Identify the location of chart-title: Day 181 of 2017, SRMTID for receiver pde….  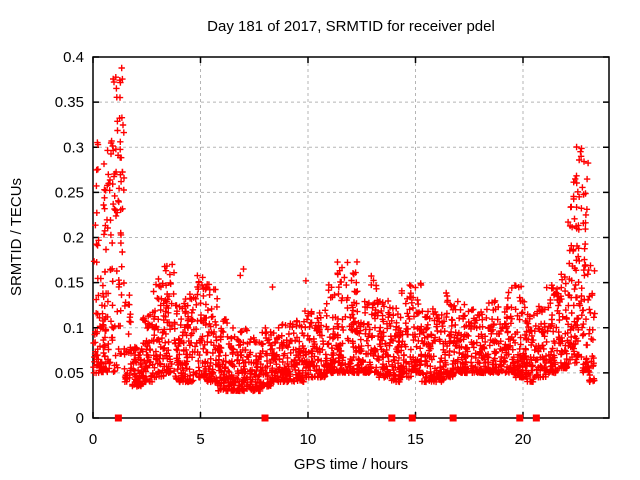
(351, 26).